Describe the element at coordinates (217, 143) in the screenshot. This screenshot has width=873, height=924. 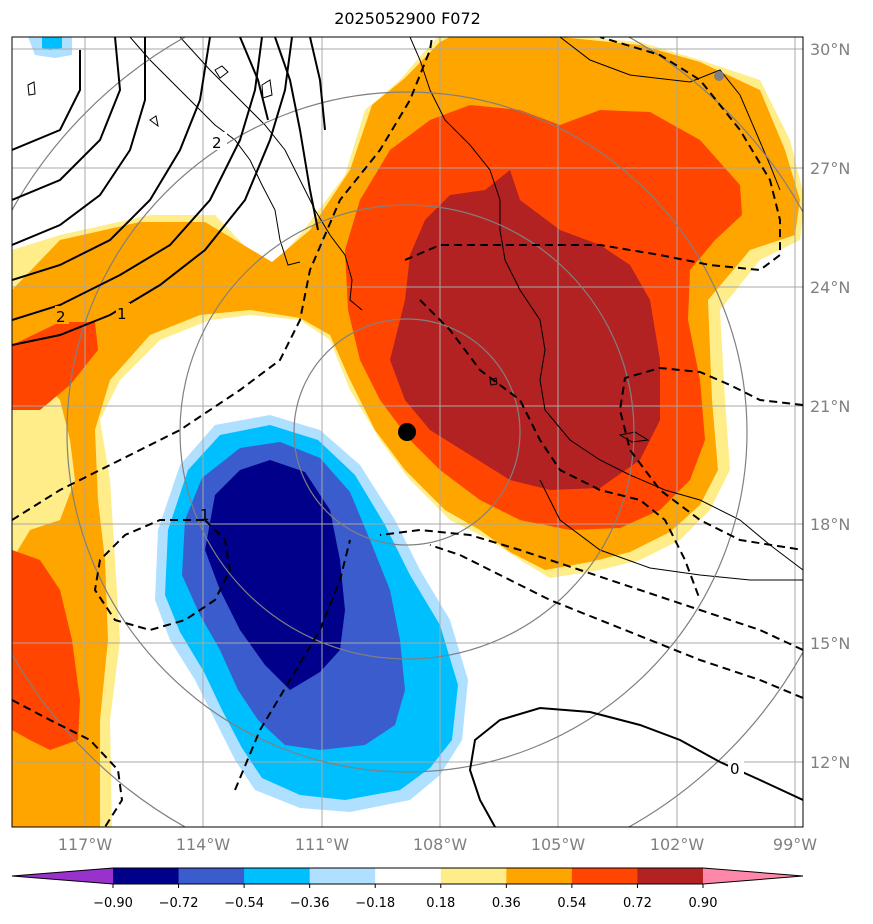
I see `contour-label-upper: 2` at that location.